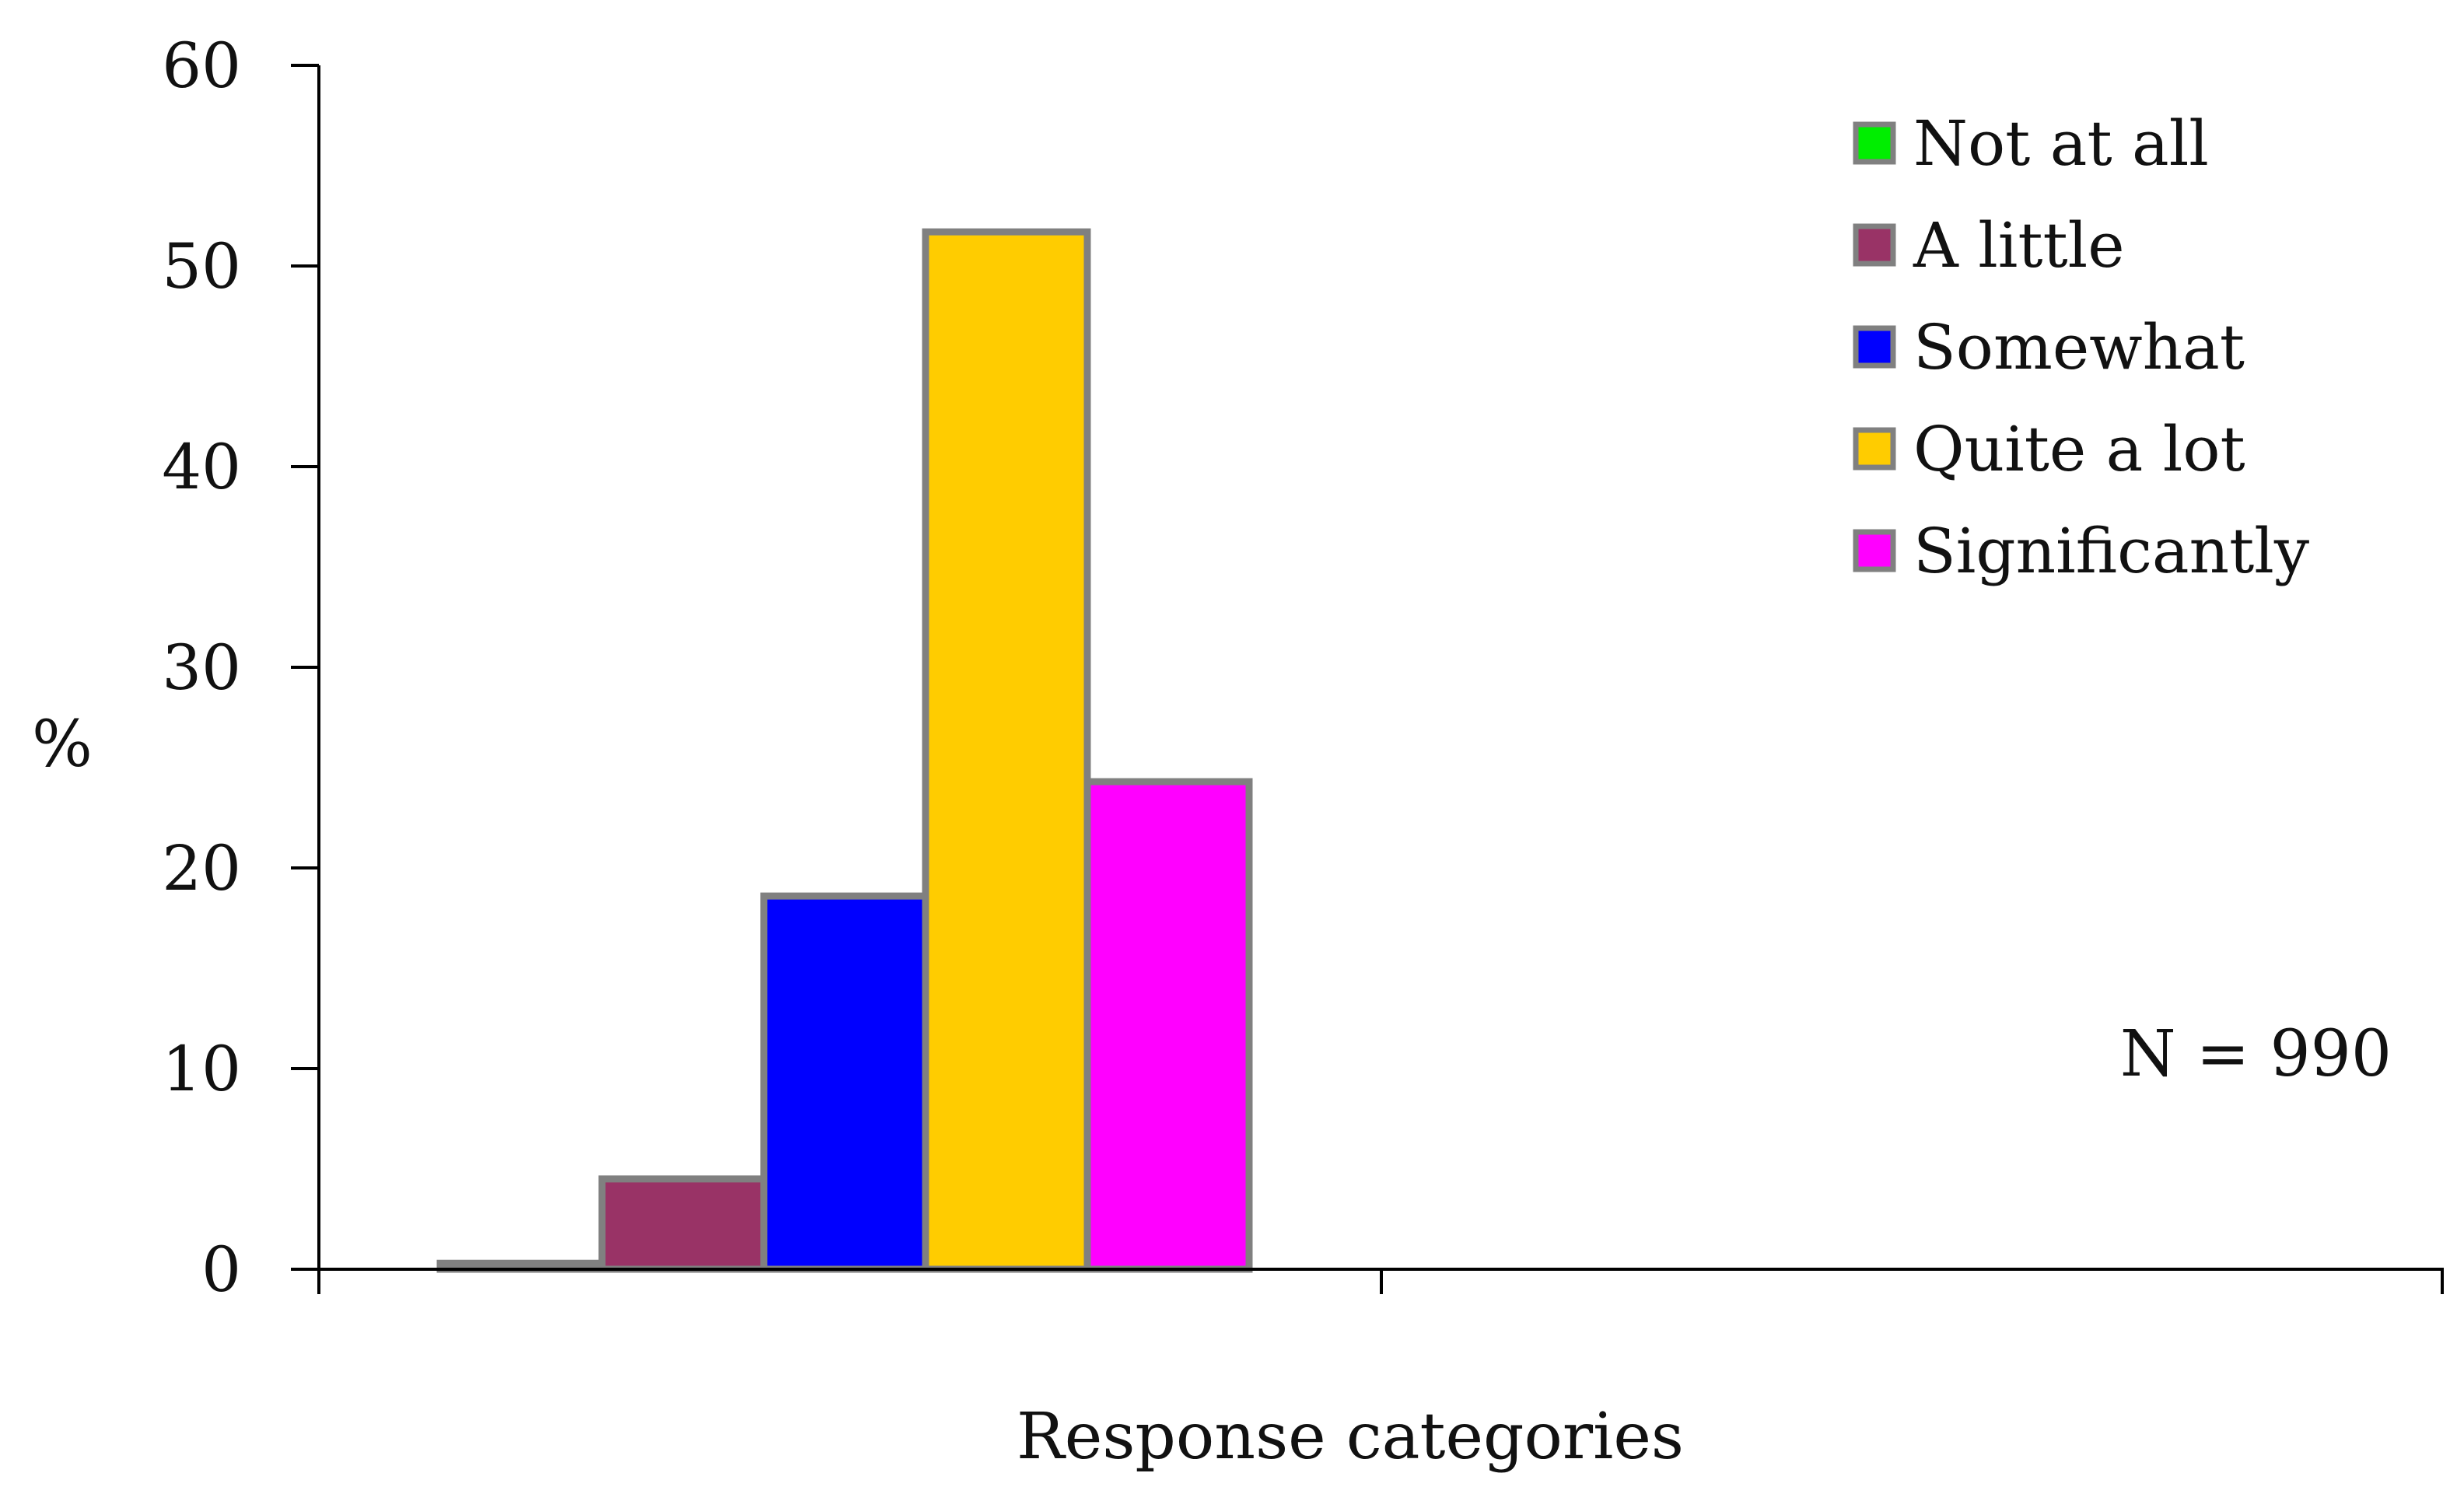  Describe the element at coordinates (63, 745) in the screenshot. I see `y-axis-label: %` at that location.